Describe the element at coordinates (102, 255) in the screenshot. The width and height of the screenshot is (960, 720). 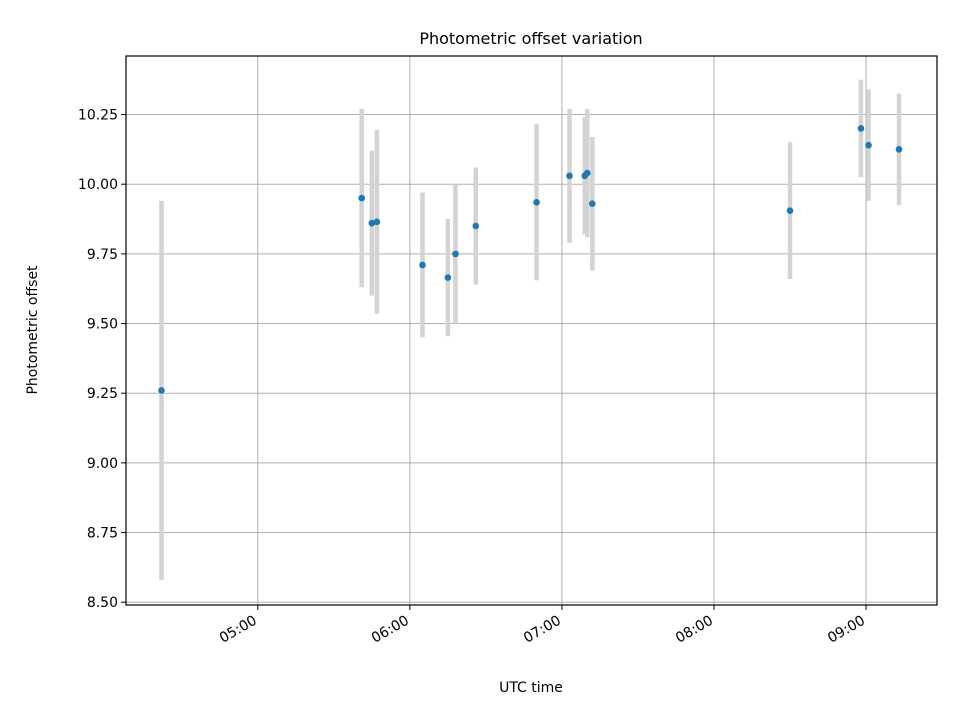
I see `y-tick-label: 9.75` at that location.